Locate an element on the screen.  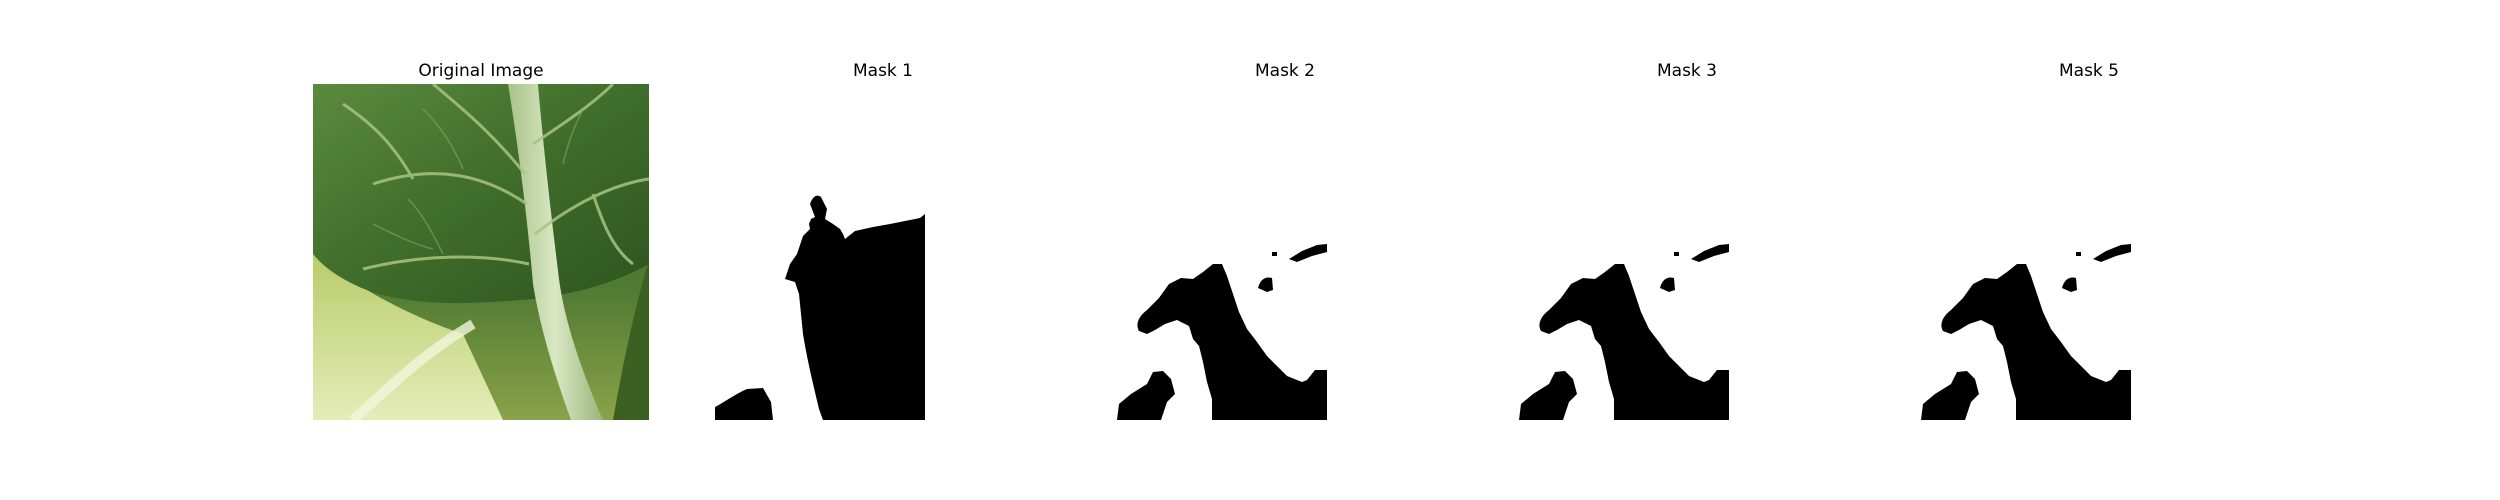
panel-title: Mask 1 is located at coordinates (882, 71).